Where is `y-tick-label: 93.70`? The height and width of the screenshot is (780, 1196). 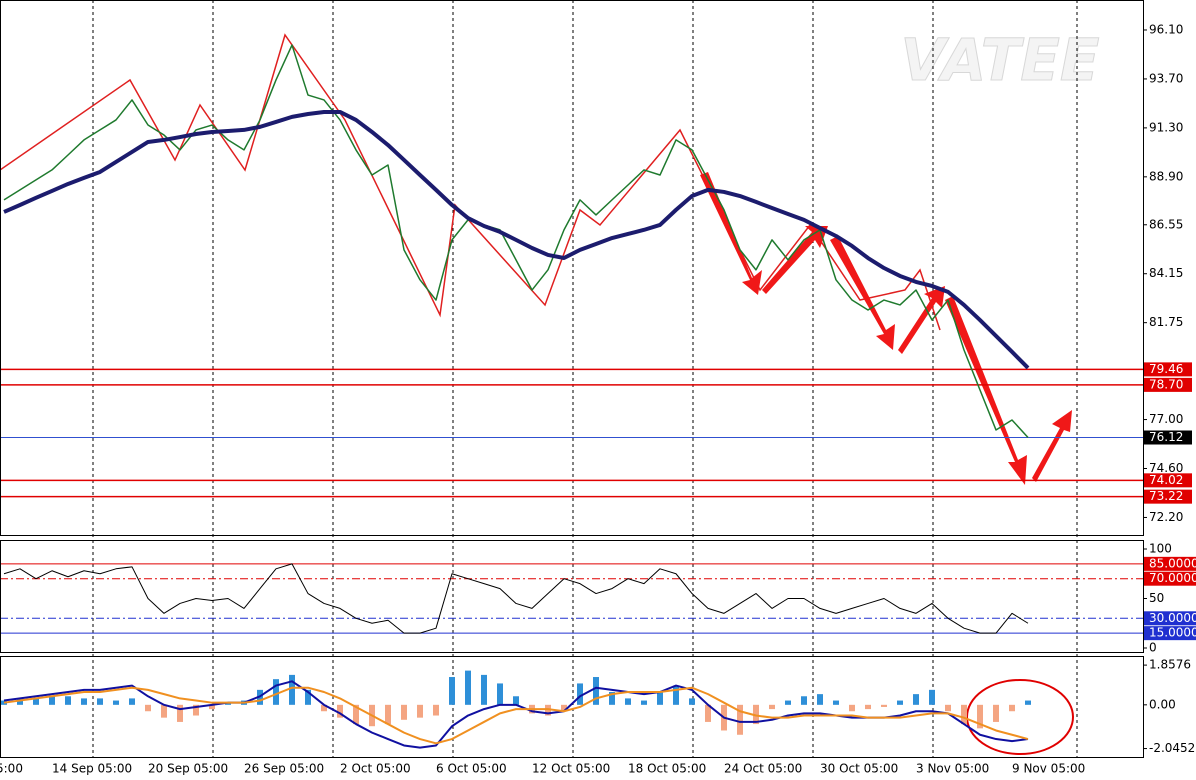
y-tick-label: 93.70 is located at coordinates (1166, 78).